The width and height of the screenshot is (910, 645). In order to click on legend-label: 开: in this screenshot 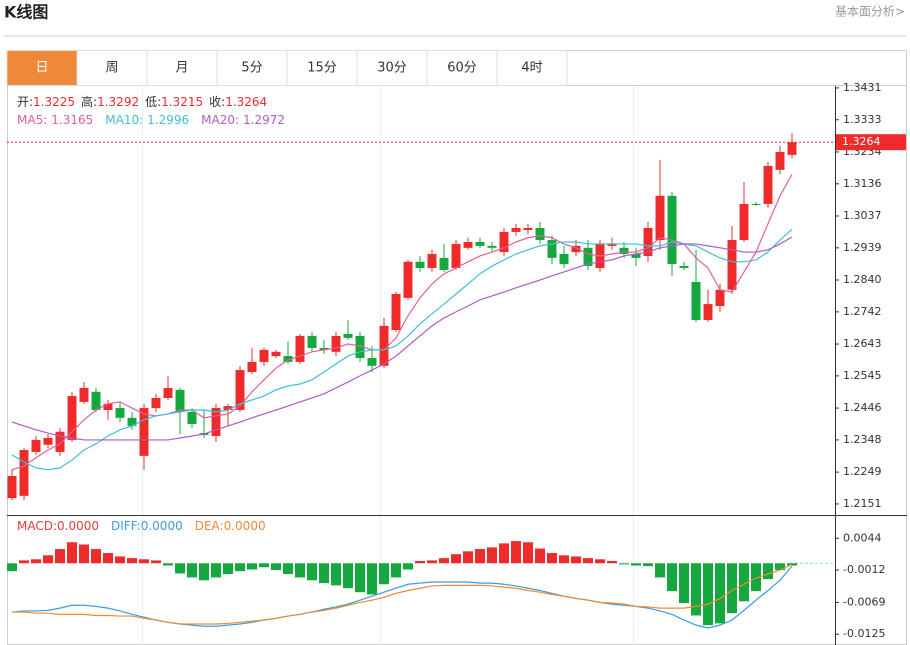, I will do `click(25, 102)`.